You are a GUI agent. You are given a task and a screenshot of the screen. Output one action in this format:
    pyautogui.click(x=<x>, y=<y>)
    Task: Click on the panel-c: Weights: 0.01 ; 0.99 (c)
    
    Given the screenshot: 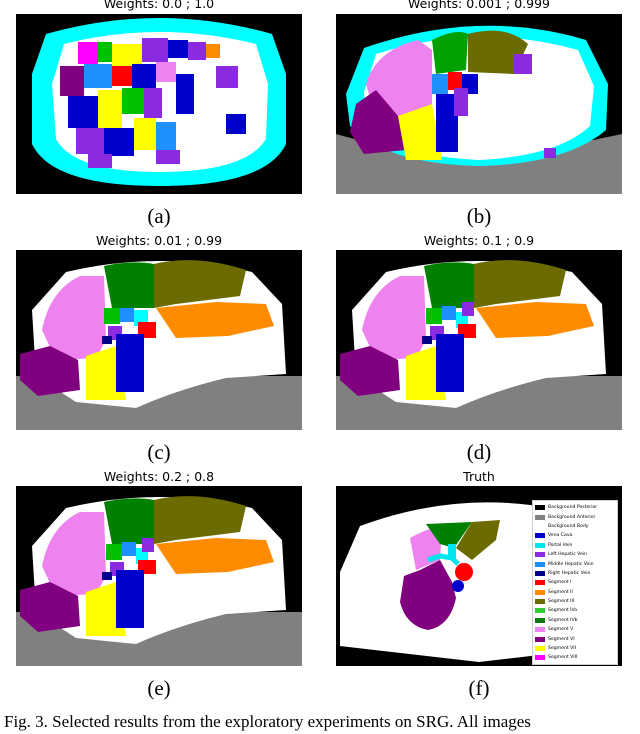 What is the action you would take?
    pyautogui.click(x=159, y=349)
    